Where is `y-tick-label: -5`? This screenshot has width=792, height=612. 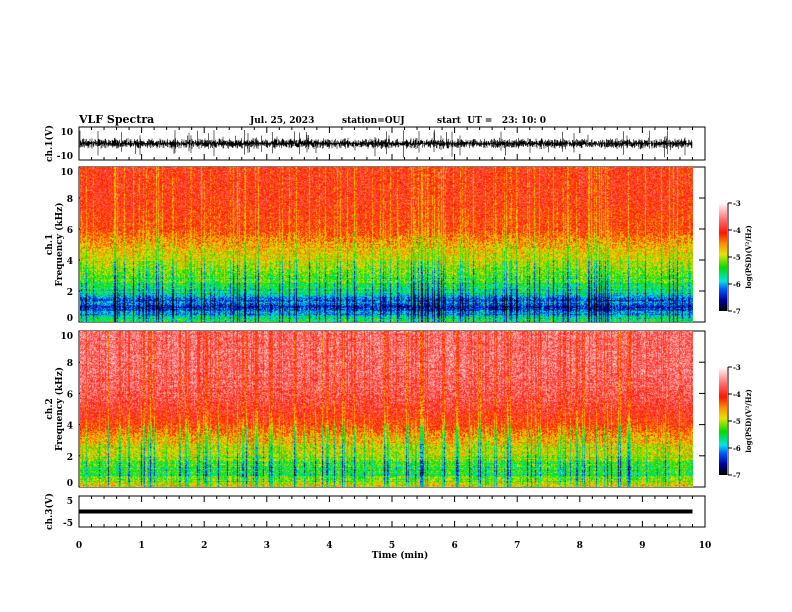
y-tick-label: -5 is located at coordinates (68, 524).